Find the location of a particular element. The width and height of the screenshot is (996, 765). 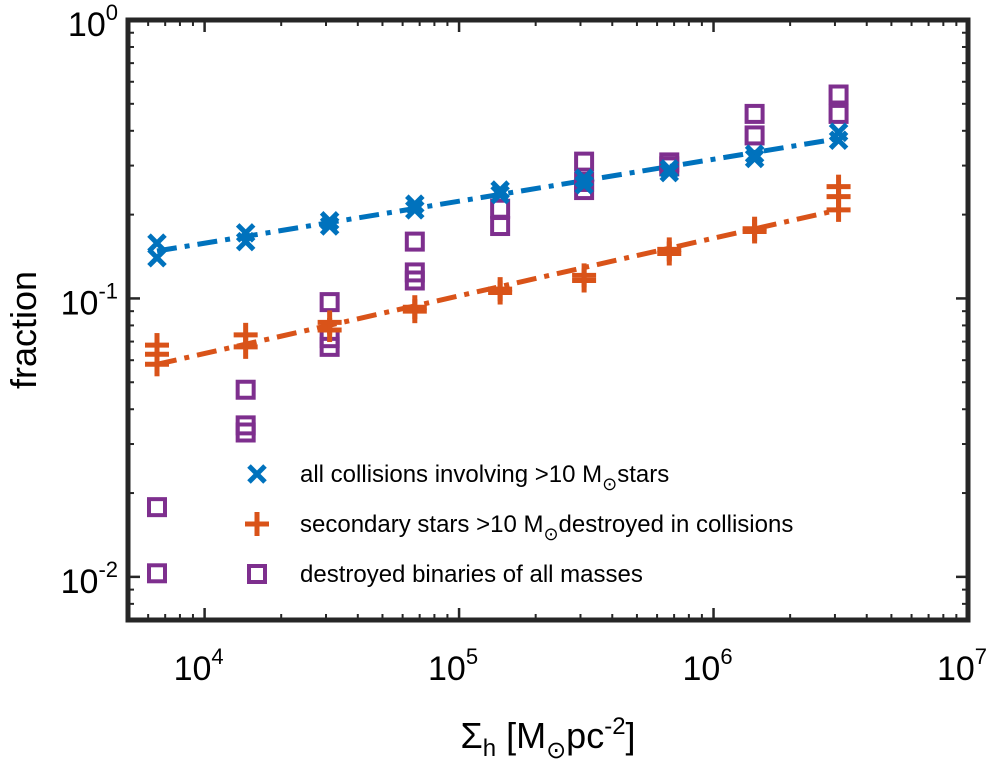

legend-entry-secondary-sun: ⊙ is located at coordinates (550, 534).